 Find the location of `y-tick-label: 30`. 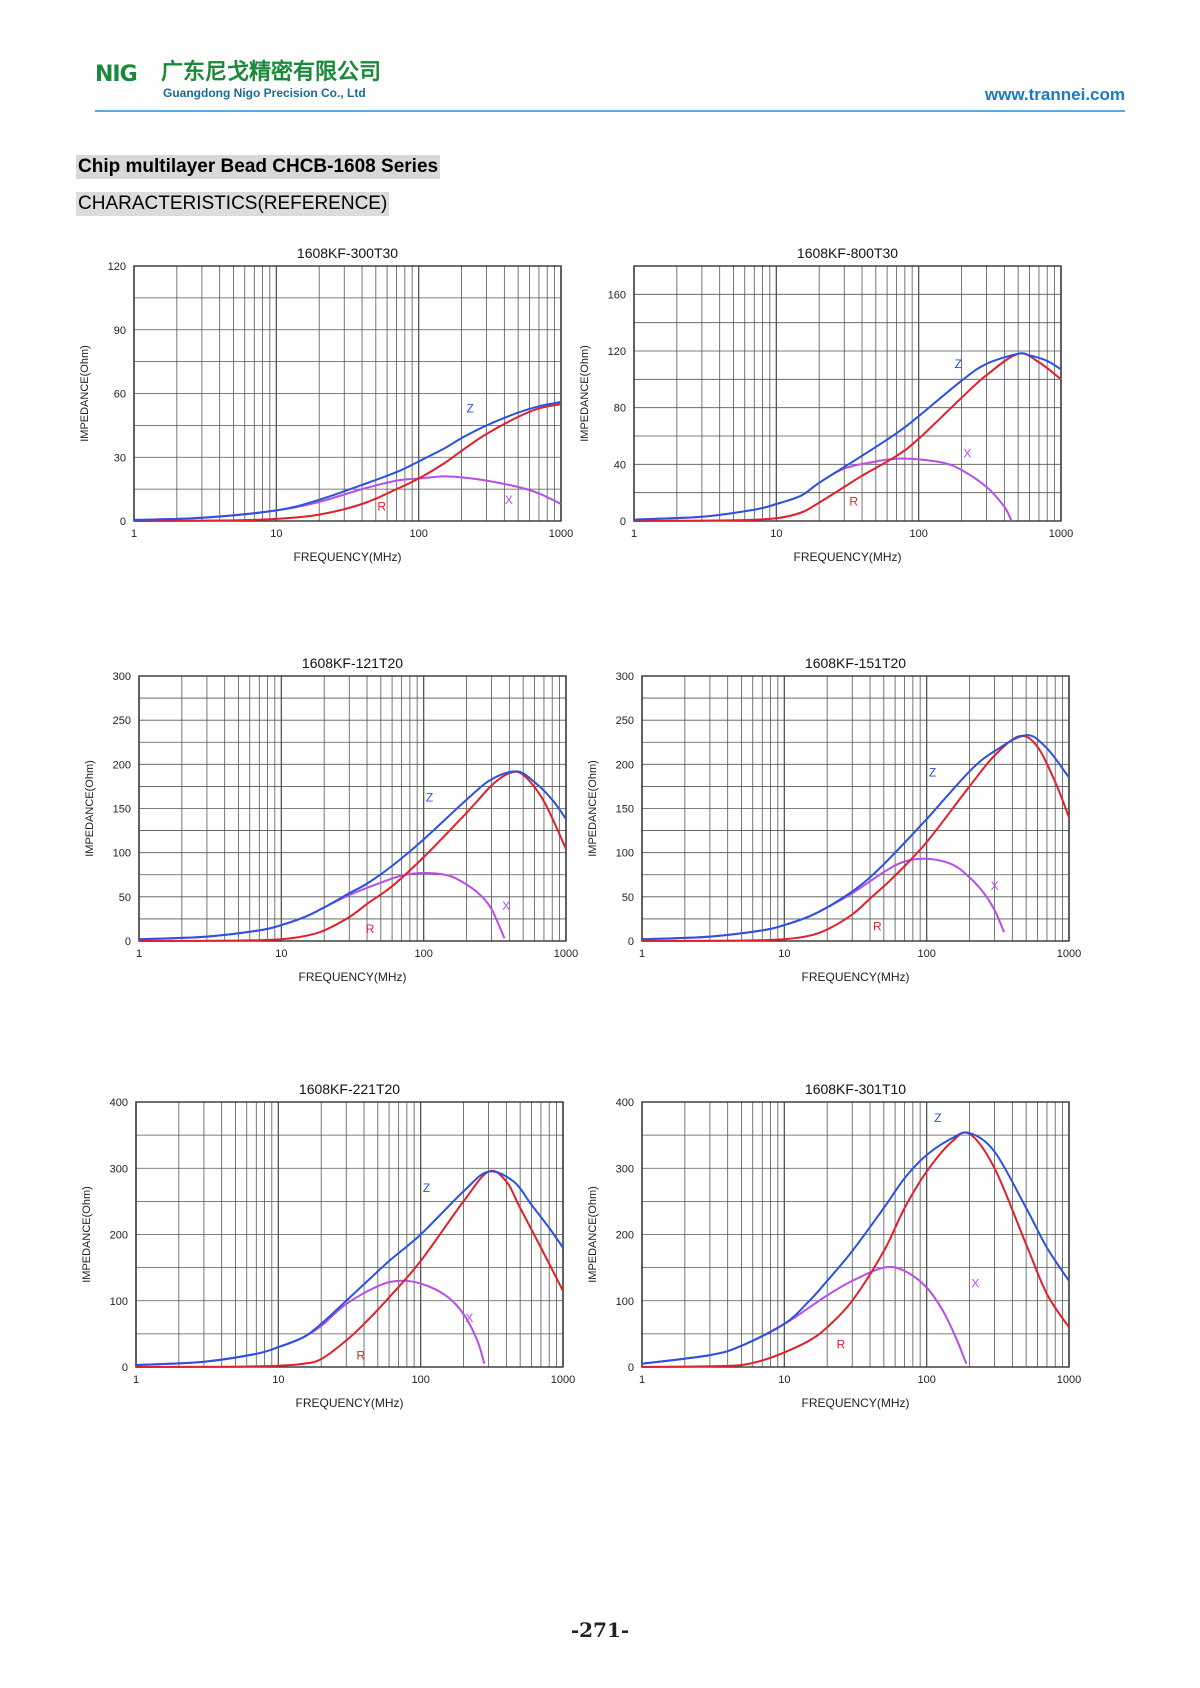

y-tick-label: 30 is located at coordinates (120, 458).